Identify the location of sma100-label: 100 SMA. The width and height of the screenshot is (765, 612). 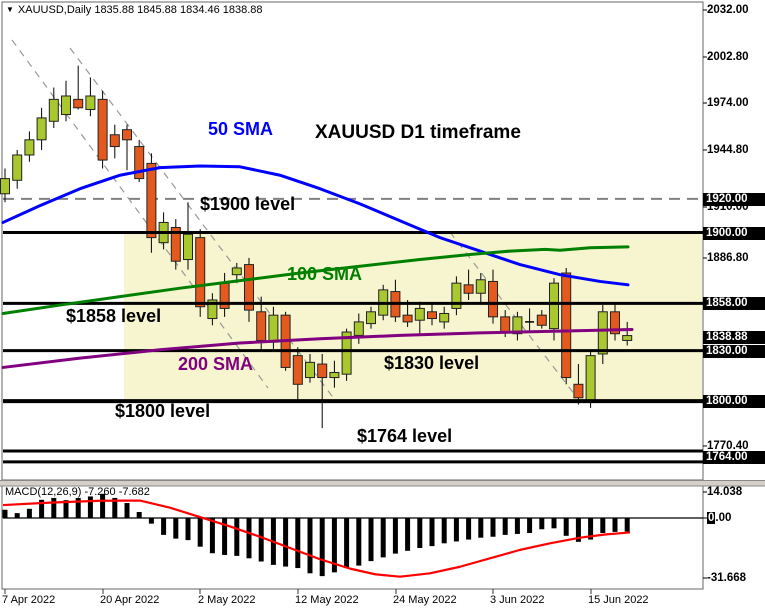
(325, 274).